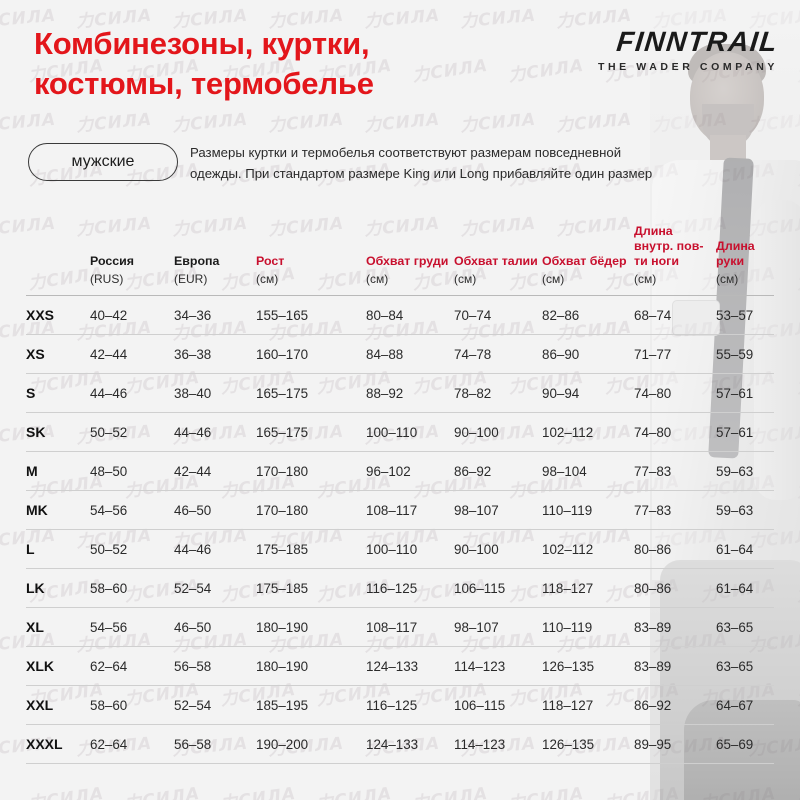  What do you see at coordinates (498, 549) in the screenshot?
I see `cell-waist: 90–100` at bounding box center [498, 549].